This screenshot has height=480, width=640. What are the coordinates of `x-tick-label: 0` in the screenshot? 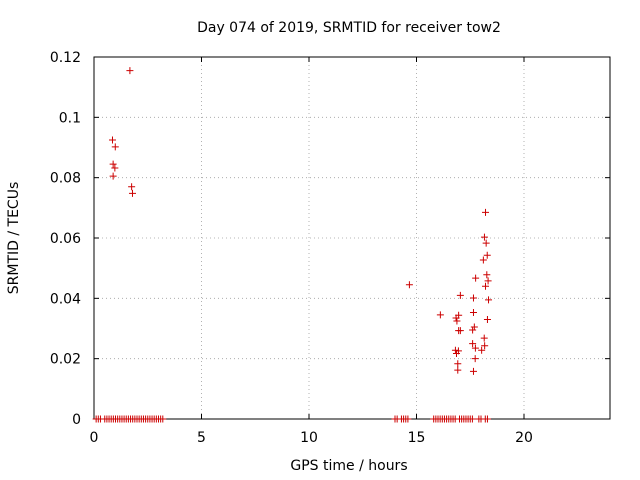 It's located at (94, 438).